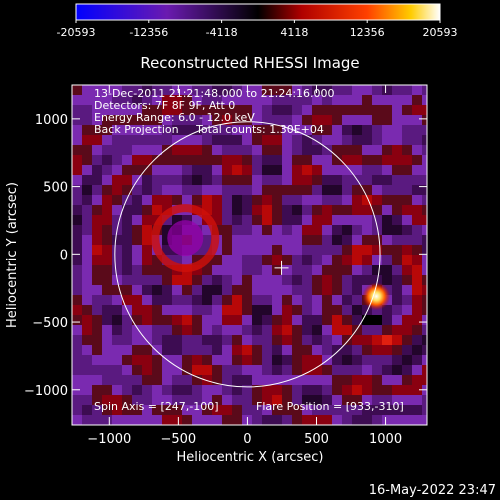  What do you see at coordinates (76, 32) in the screenshot?
I see `colorbar-tick-label: -20593` at bounding box center [76, 32].